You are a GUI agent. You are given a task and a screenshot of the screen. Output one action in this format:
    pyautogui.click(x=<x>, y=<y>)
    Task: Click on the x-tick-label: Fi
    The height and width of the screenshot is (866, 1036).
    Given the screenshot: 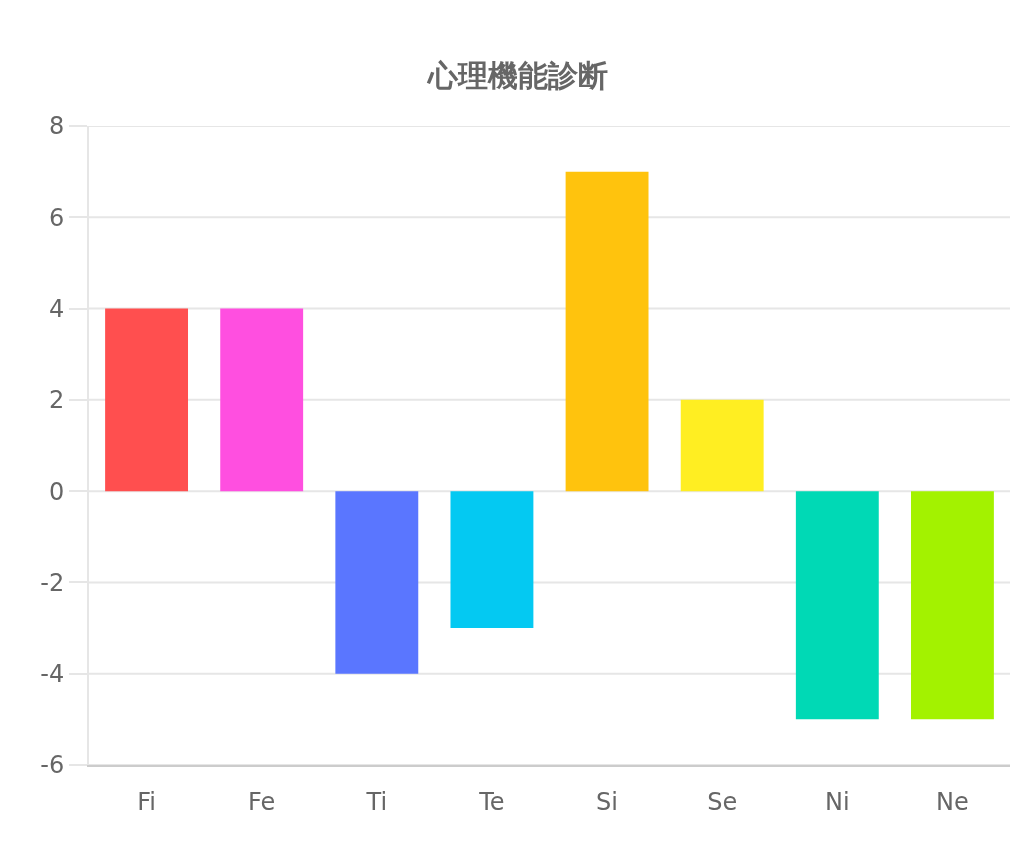 What is the action you would take?
    pyautogui.click(x=146, y=801)
    